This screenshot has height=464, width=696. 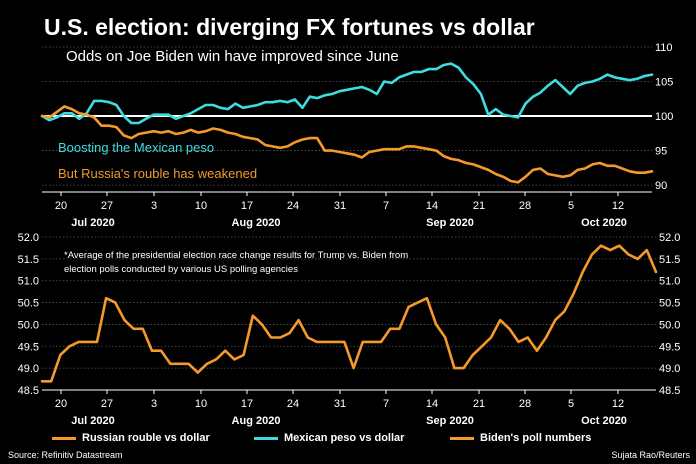 I want to click on p2-x-tick-label: 24, so click(x=293, y=404).